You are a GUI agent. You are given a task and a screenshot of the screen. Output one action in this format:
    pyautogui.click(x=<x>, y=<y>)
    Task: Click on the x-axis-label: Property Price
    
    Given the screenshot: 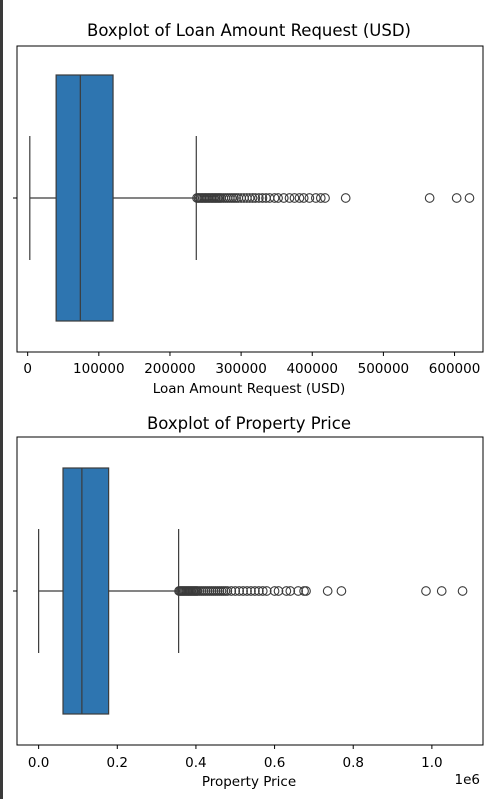 What is the action you would take?
    pyautogui.click(x=249, y=782)
    